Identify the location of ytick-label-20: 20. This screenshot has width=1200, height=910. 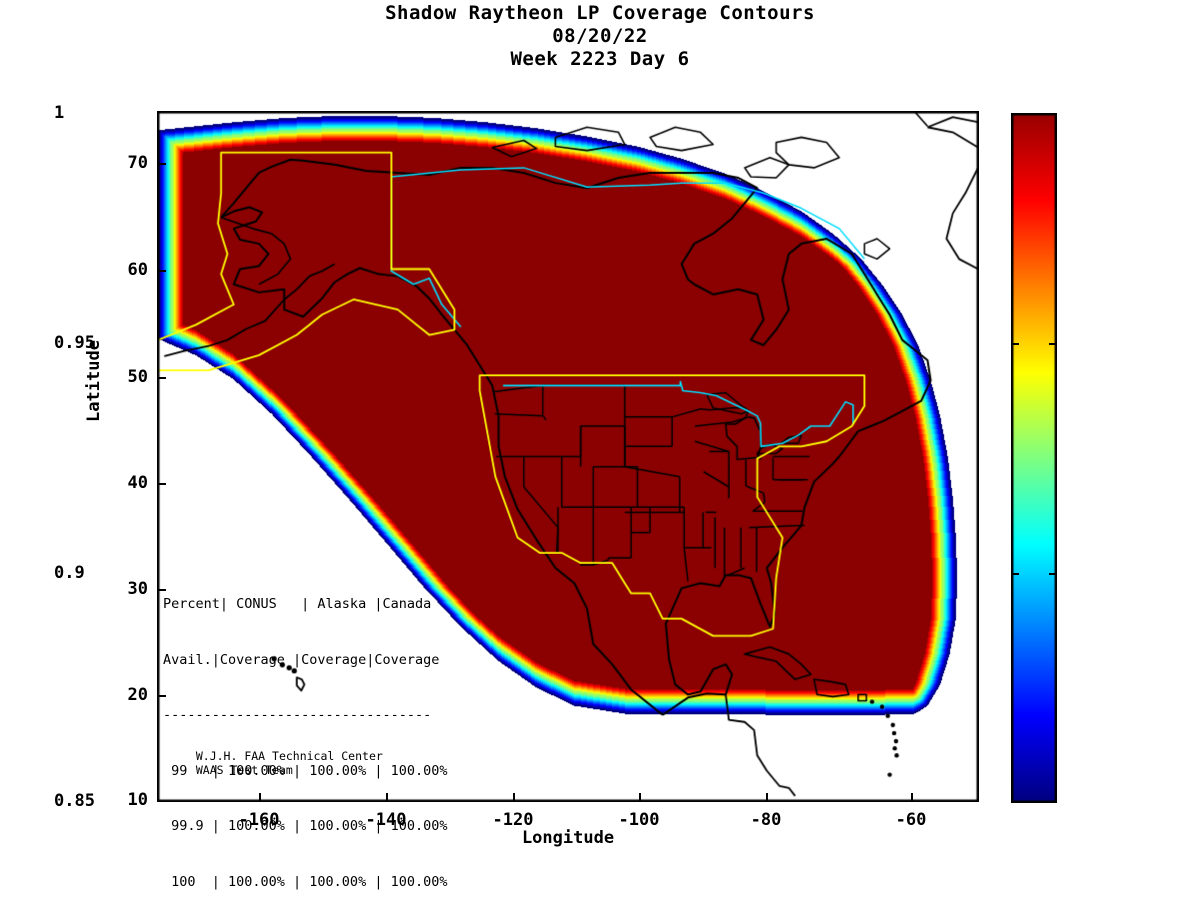
(137, 695).